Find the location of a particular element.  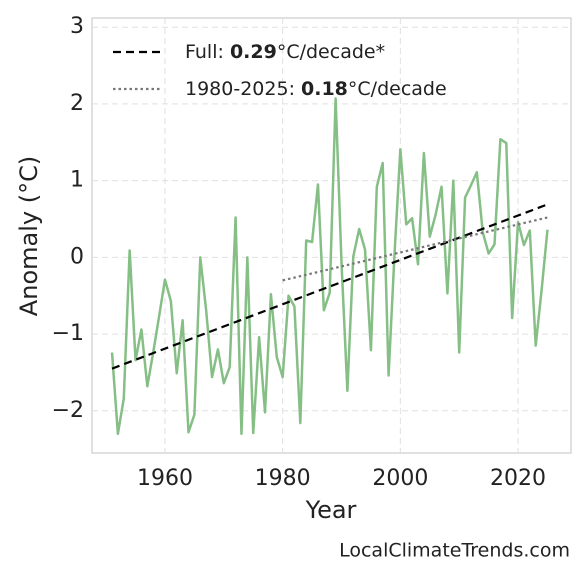

legend-prefix: Full: is located at coordinates (207, 52).